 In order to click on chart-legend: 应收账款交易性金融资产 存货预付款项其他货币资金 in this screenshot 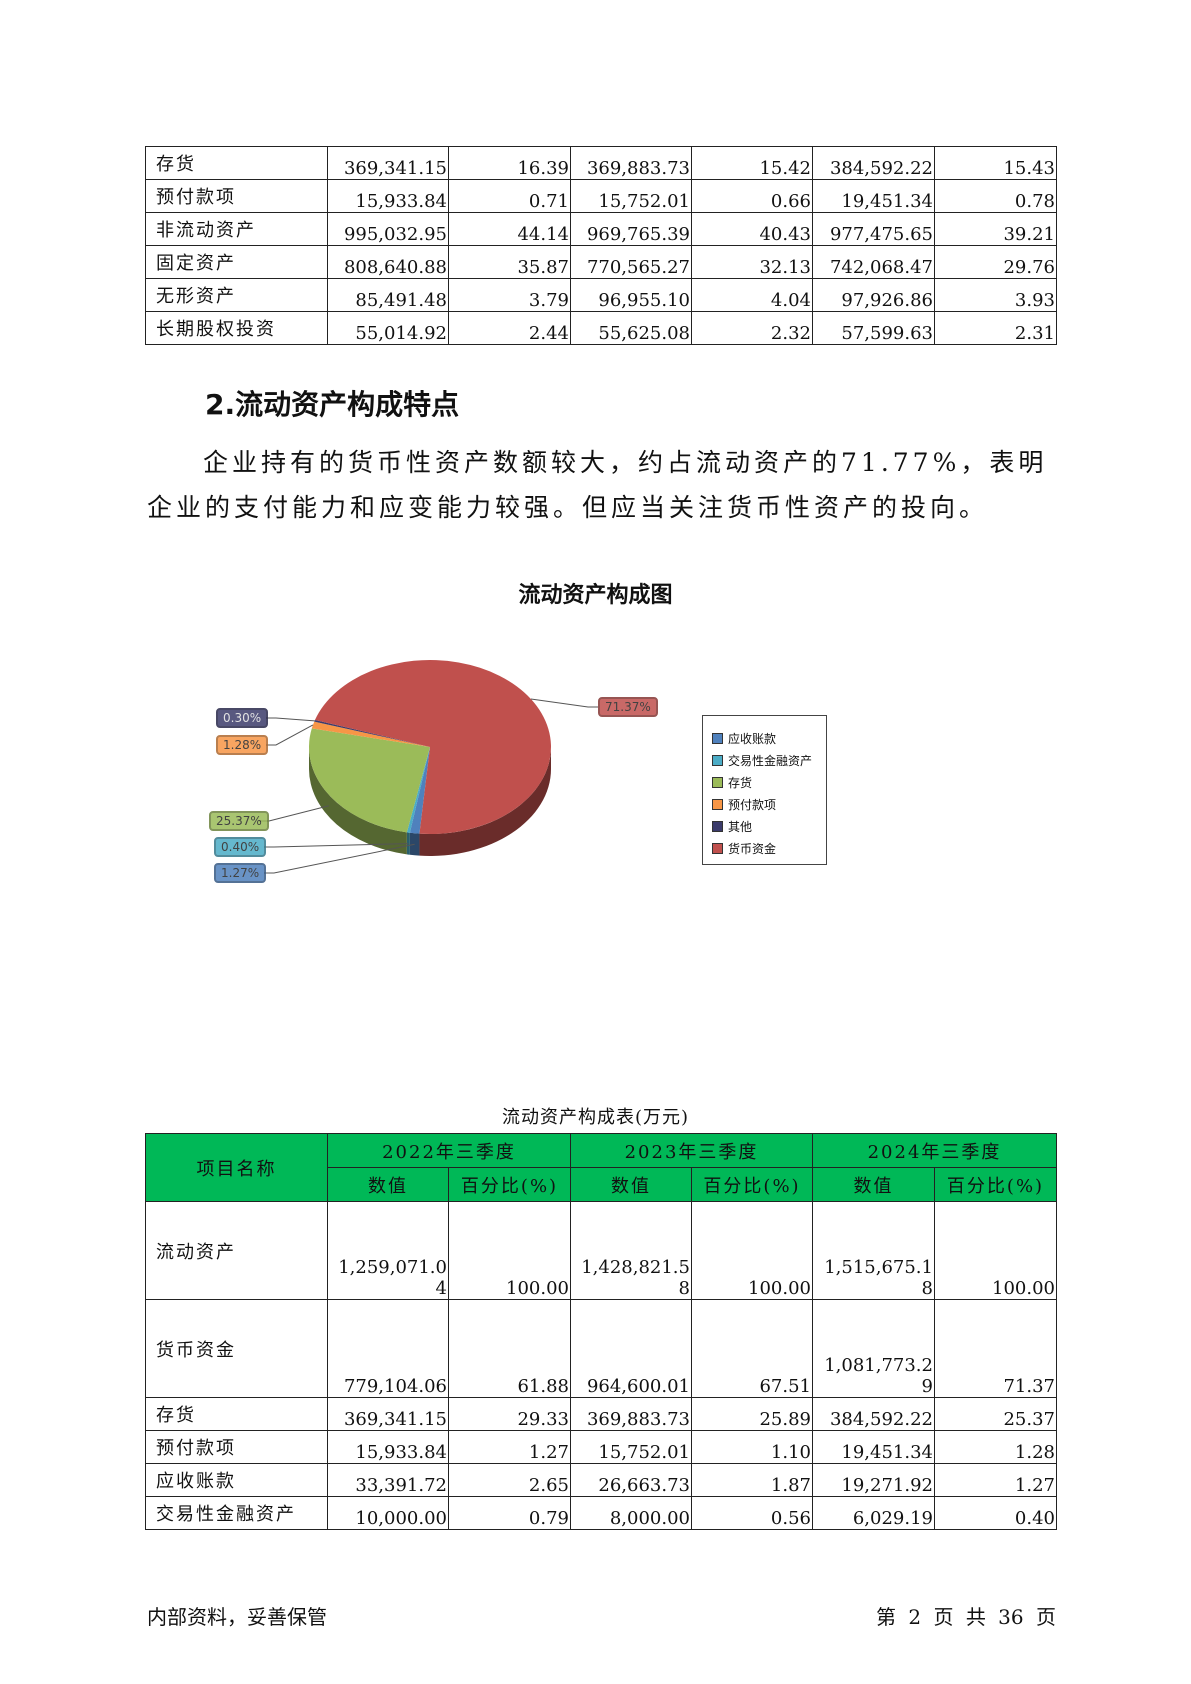, I will do `click(764, 790)`.